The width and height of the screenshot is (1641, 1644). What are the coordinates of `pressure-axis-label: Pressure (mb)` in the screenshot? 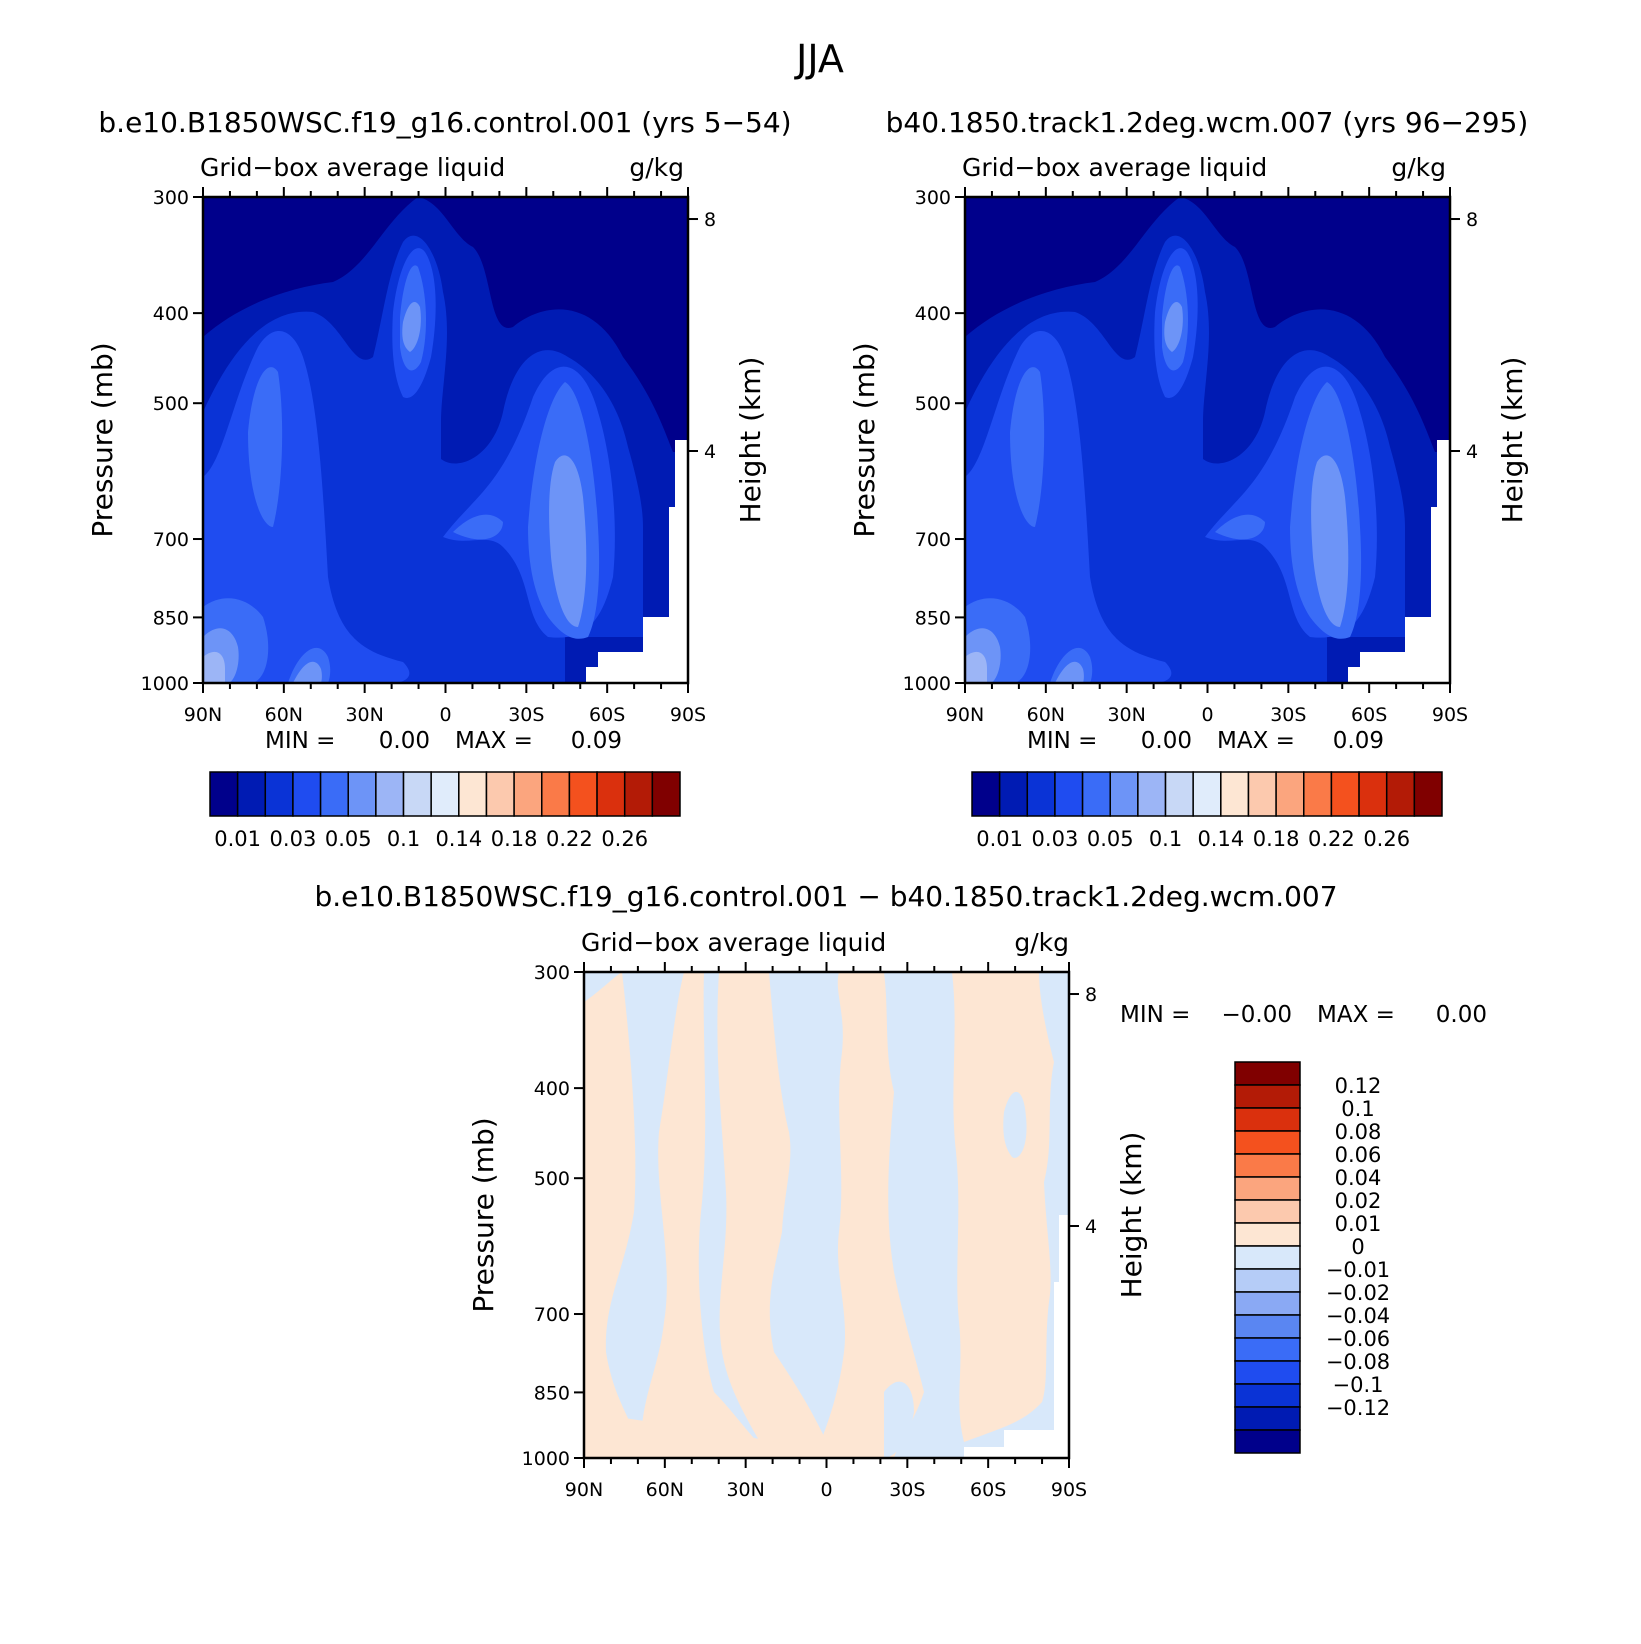 It's located at (864, 439).